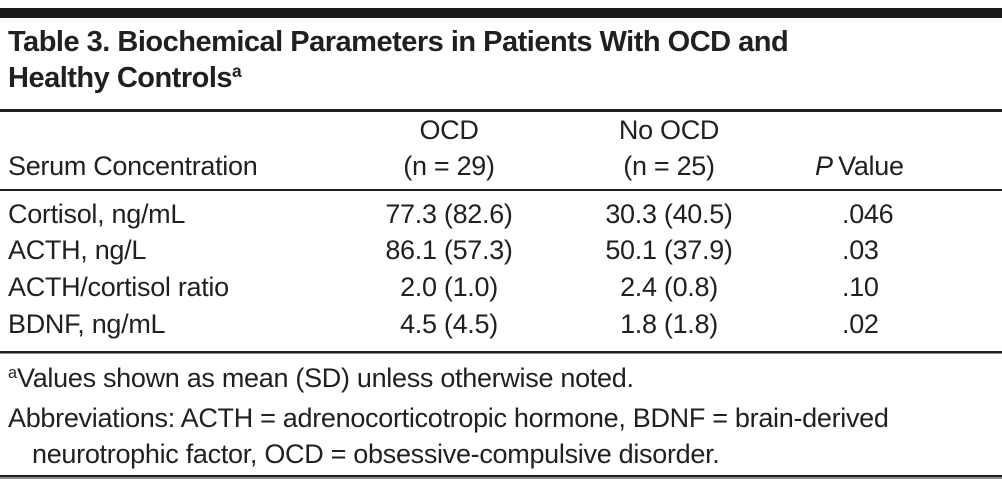  What do you see at coordinates (449, 250) in the screenshot?
I see `ocd-value-cell: 86.1 (57.3)` at bounding box center [449, 250].